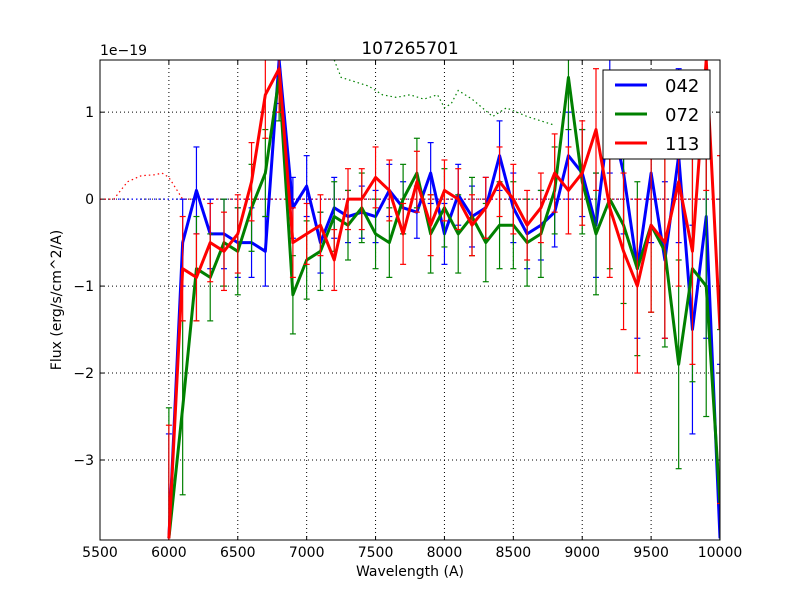 The width and height of the screenshot is (800, 600). I want to click on x-tick-label: 7500, so click(376, 553).